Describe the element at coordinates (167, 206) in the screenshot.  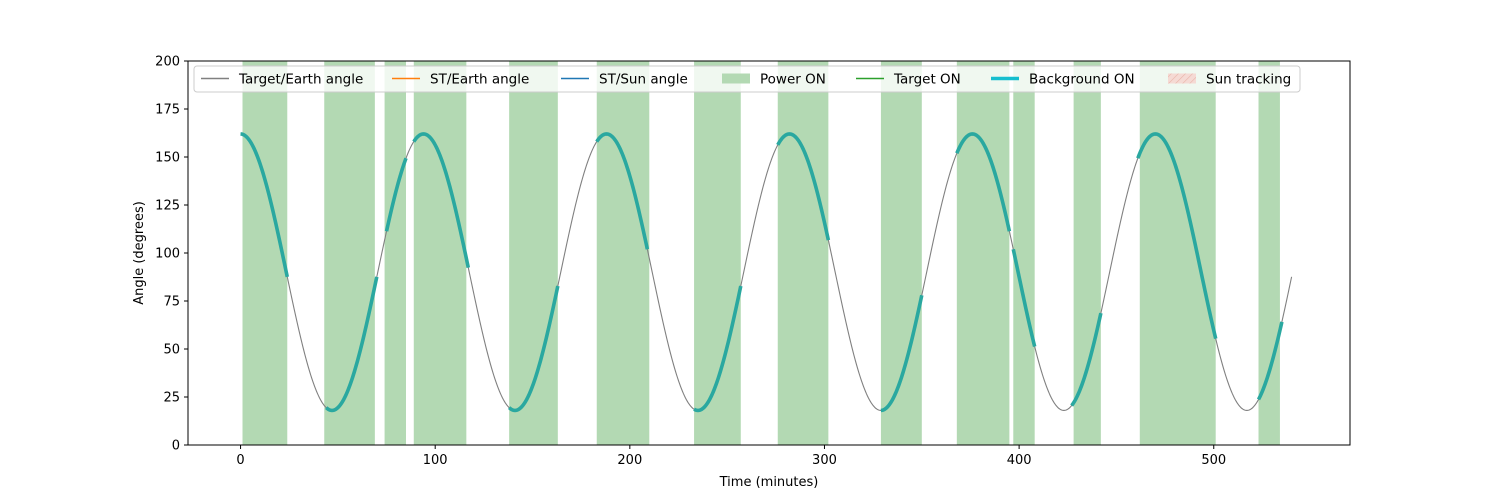
I see `y-tick-label: 125` at that location.